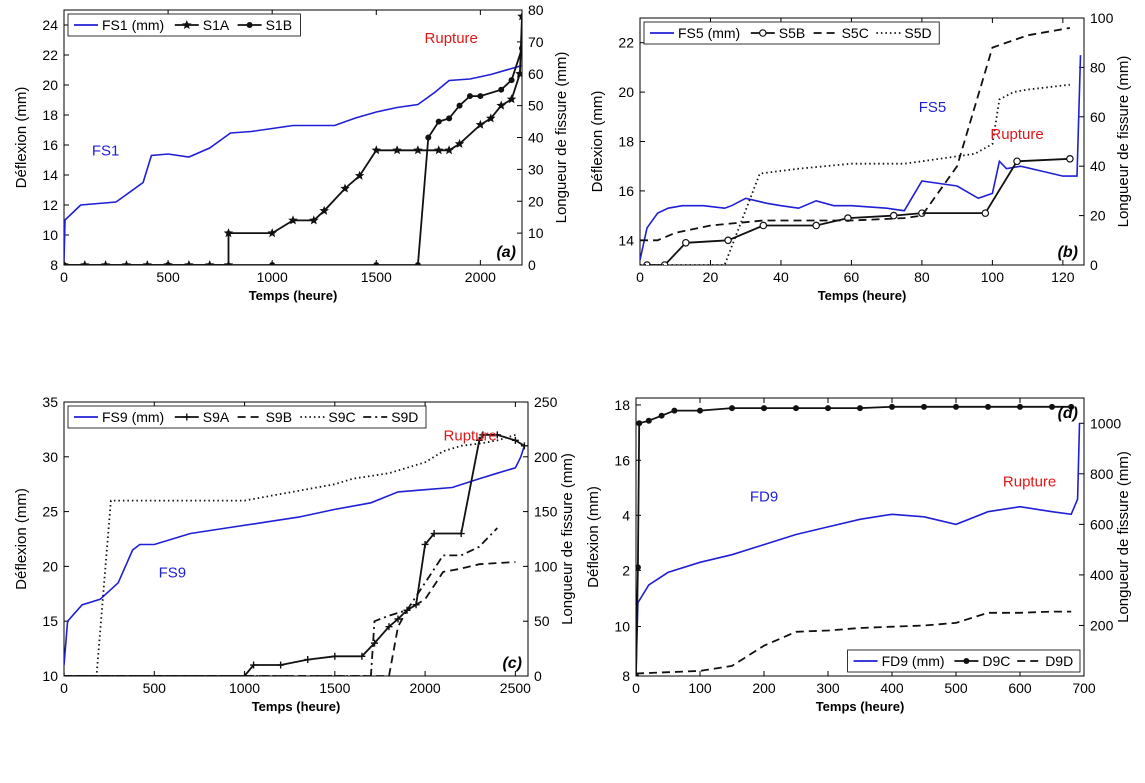 This screenshot has width=1145, height=783. I want to click on series-line-fs1, so click(293, 163).